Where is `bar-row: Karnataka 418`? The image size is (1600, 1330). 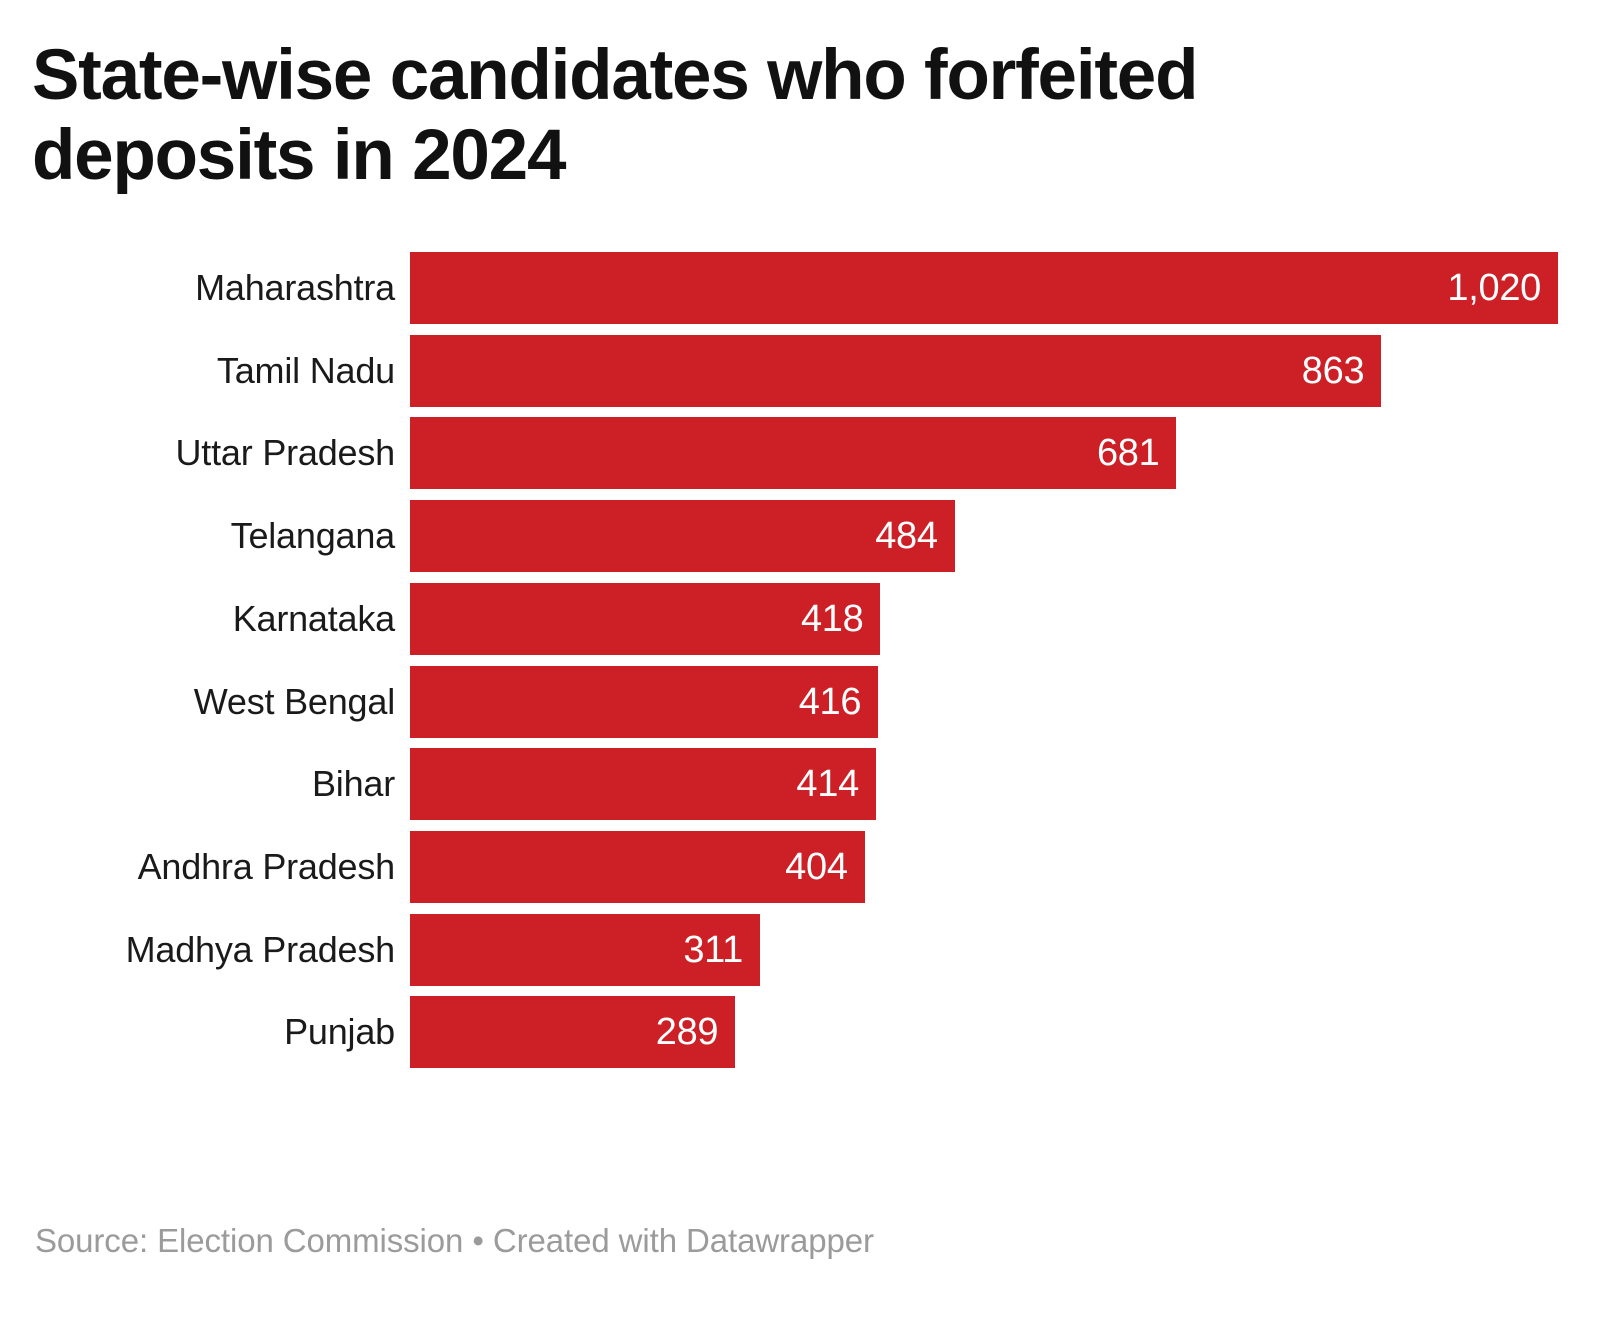
bar-row: Karnataka 418 is located at coordinates (800, 618).